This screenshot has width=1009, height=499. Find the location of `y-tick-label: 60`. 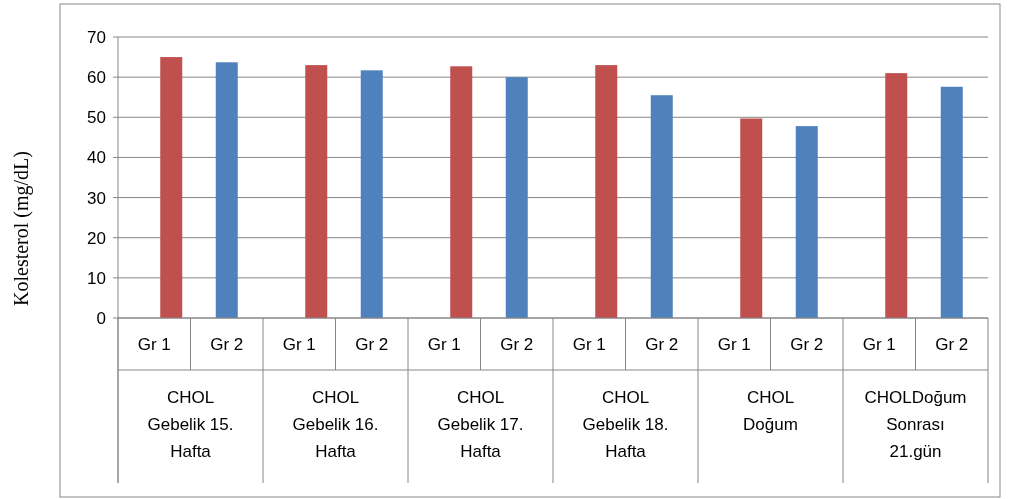

y-tick-label: 60 is located at coordinates (96, 78).